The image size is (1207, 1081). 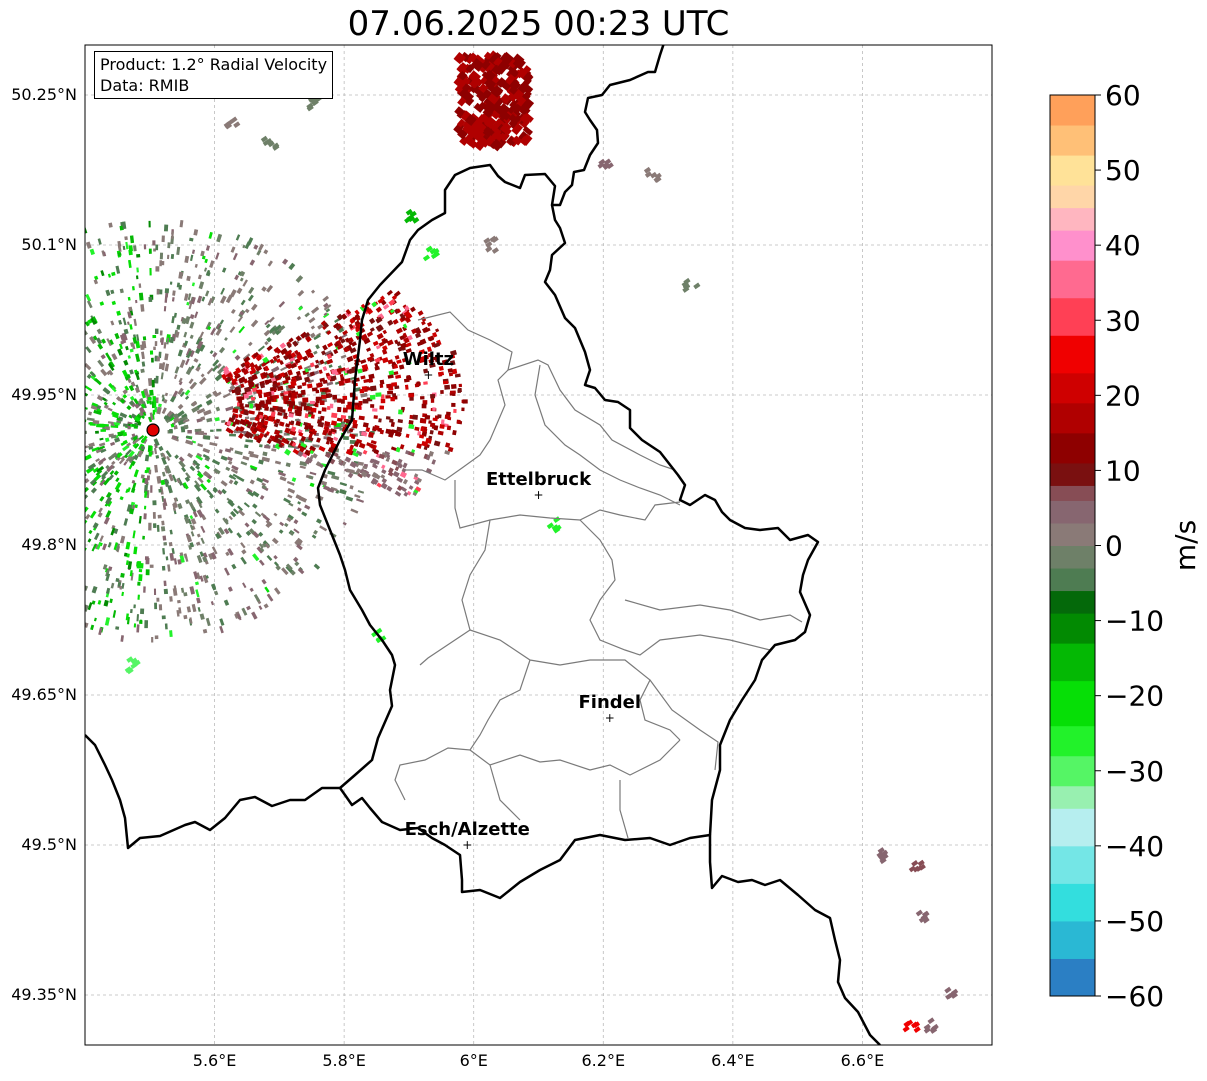 What do you see at coordinates (538, 495) in the screenshot?
I see `place-marker: +` at bounding box center [538, 495].